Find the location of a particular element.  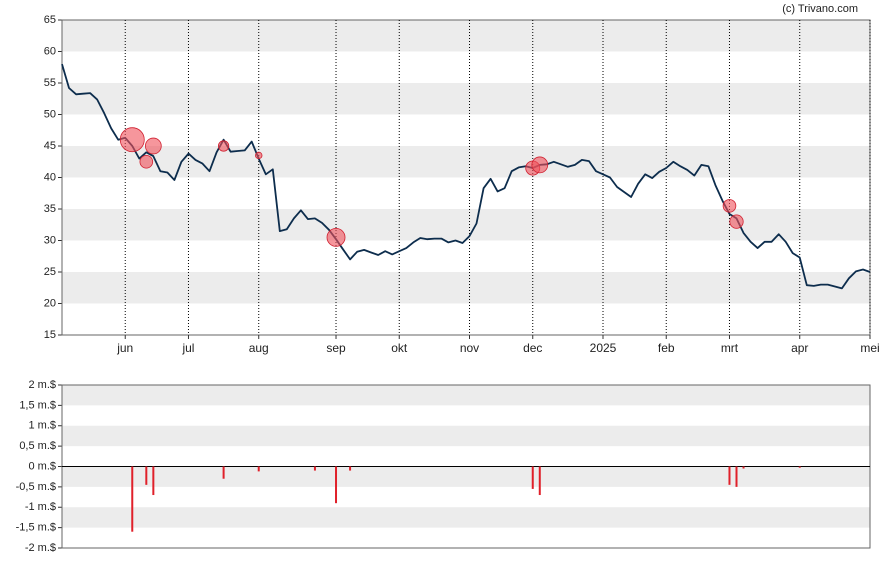

credit: (c) Trivano.com is located at coordinates (820, 9).